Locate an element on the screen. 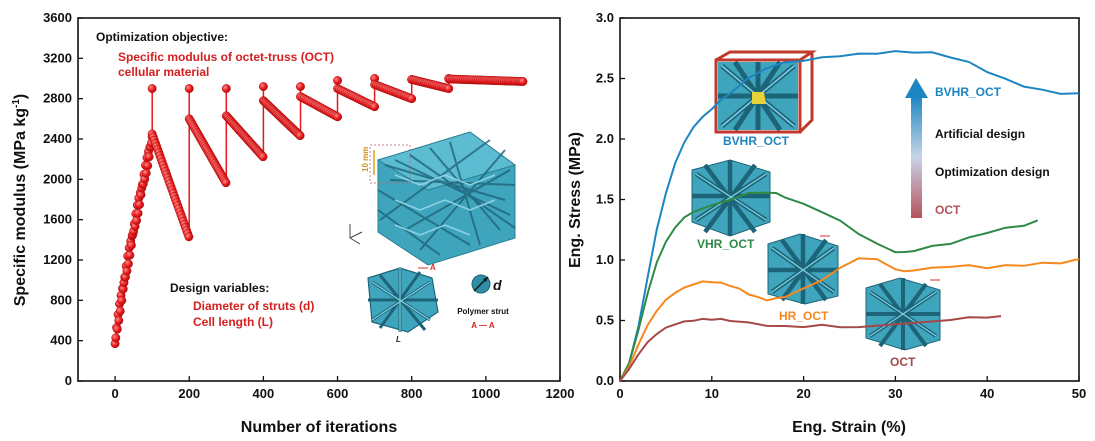 The width and height of the screenshot is (1095, 441). variables-line-1: Diameter of struts (d) is located at coordinates (253, 306).